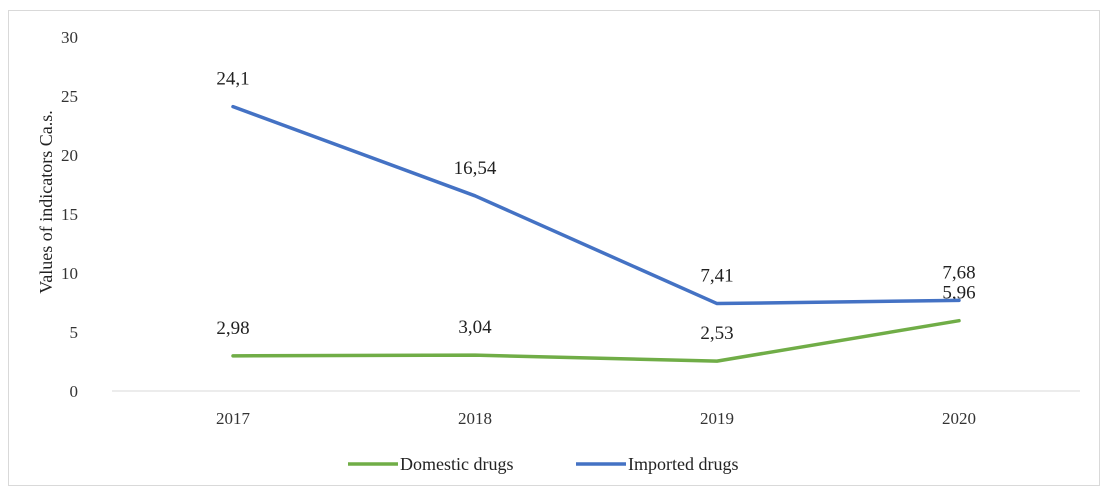 The height and width of the screenshot is (488, 1103). Describe the element at coordinates (69, 273) in the screenshot. I see `y-tick-label: 10` at that location.